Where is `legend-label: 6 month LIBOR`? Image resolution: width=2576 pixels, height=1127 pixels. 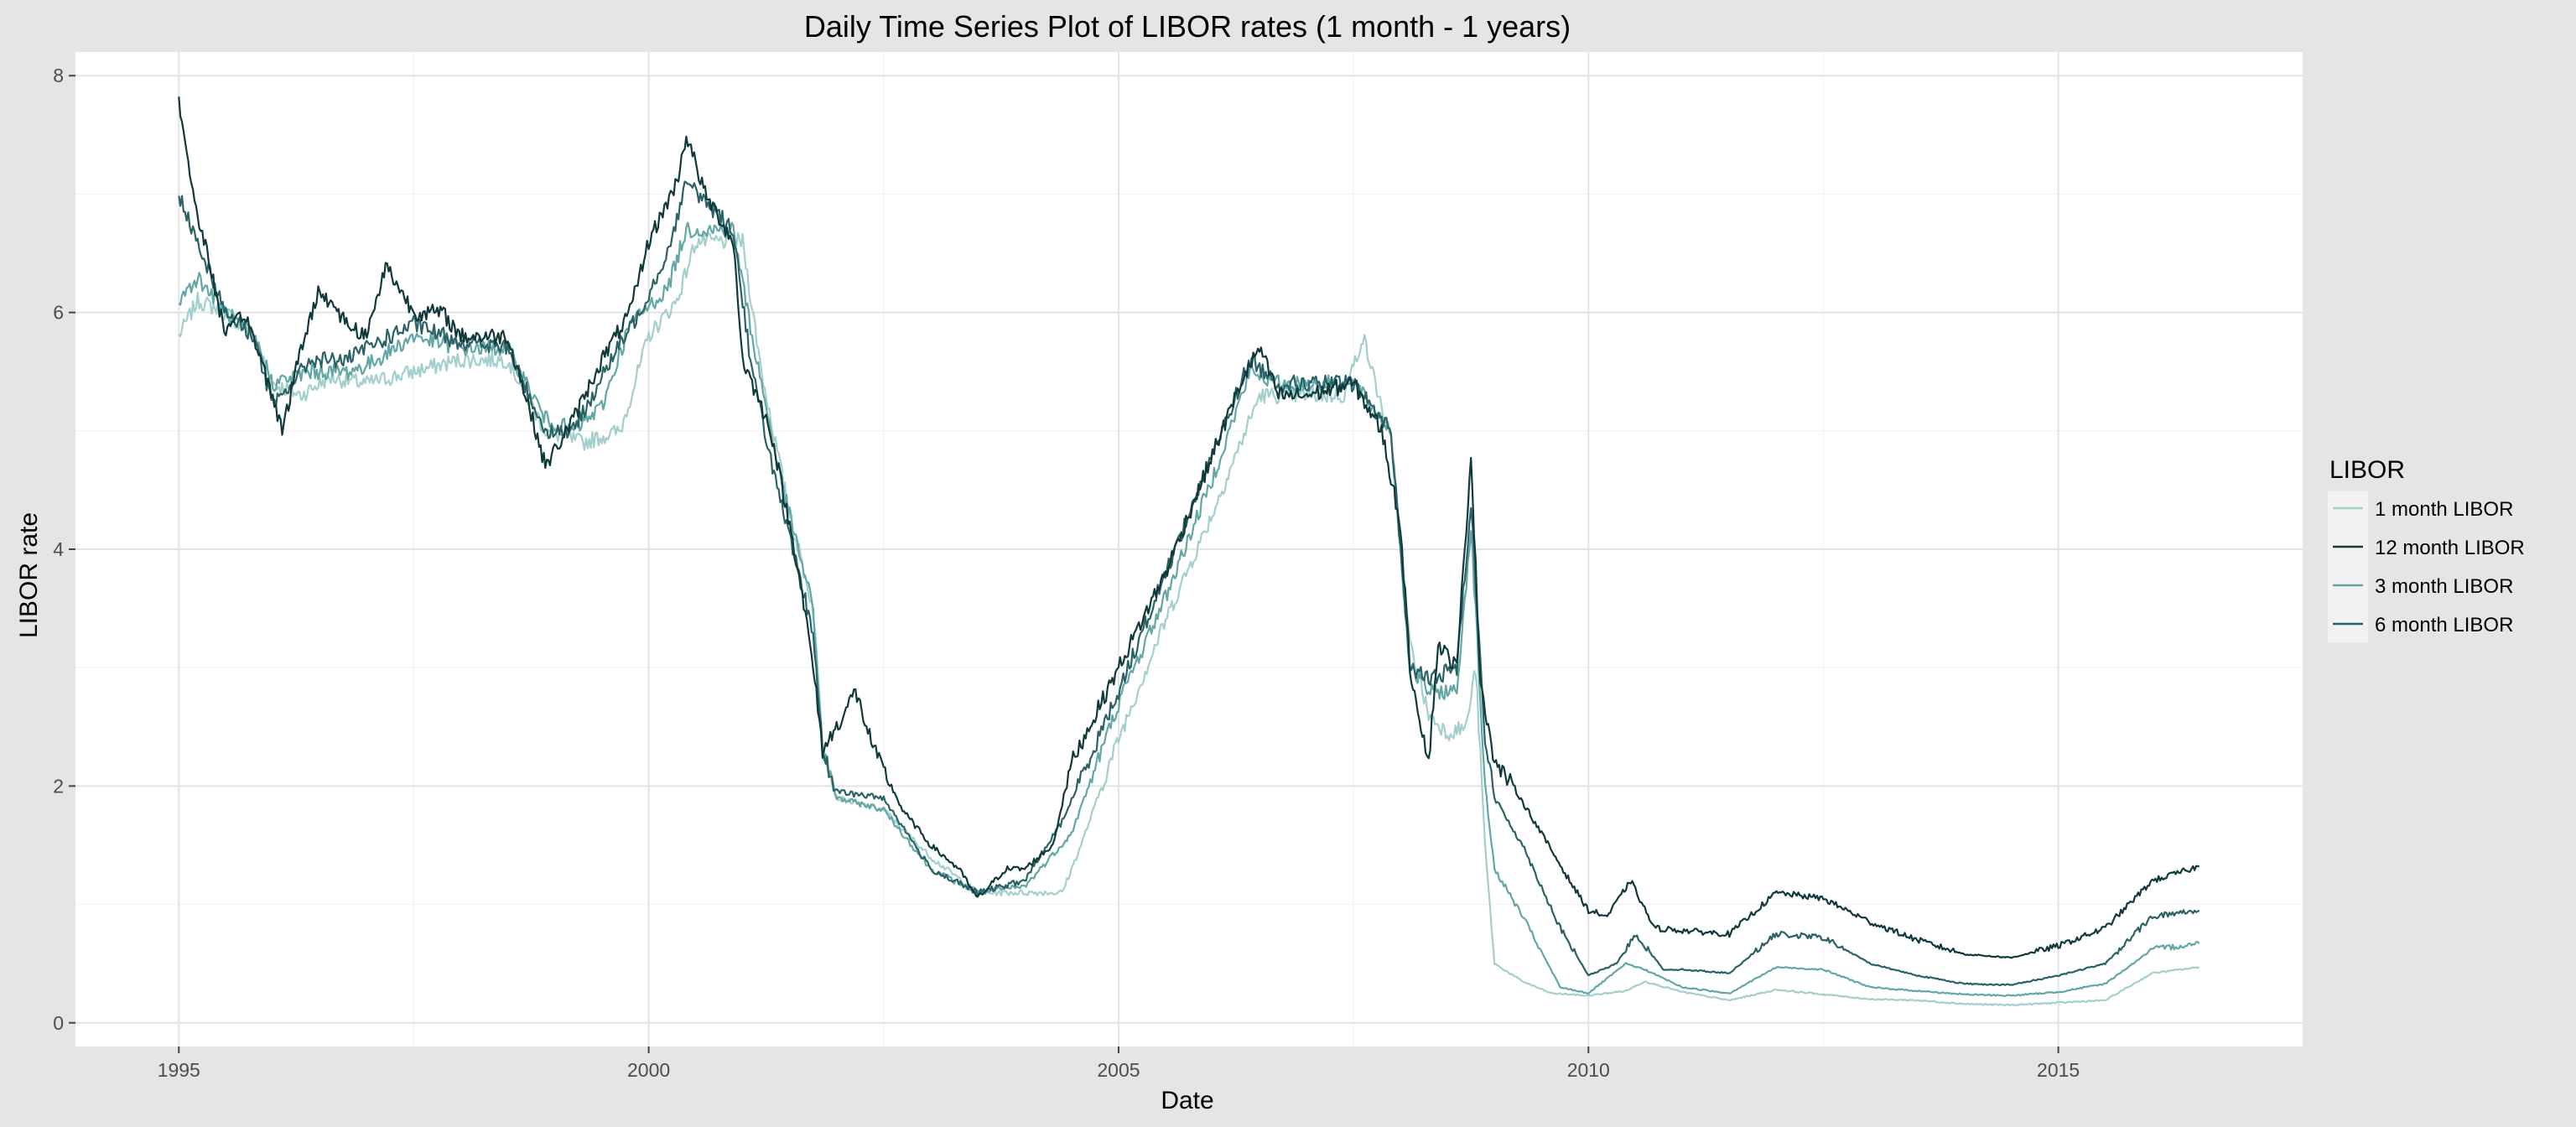 legend-label: 6 month LIBOR is located at coordinates (2444, 625).